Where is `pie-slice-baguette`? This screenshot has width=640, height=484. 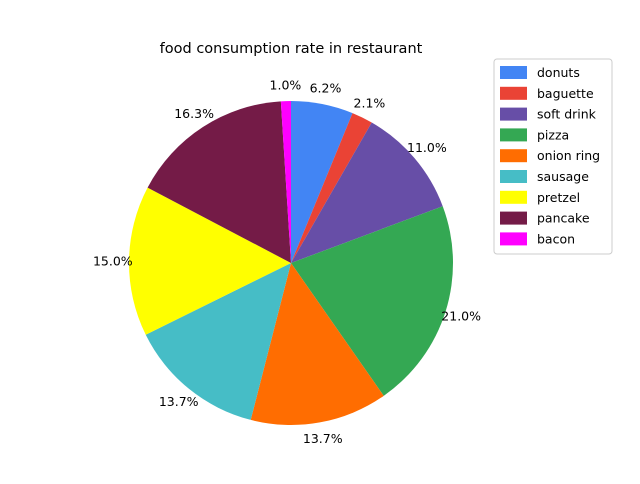 pie-slice-baguette is located at coordinates (331, 188).